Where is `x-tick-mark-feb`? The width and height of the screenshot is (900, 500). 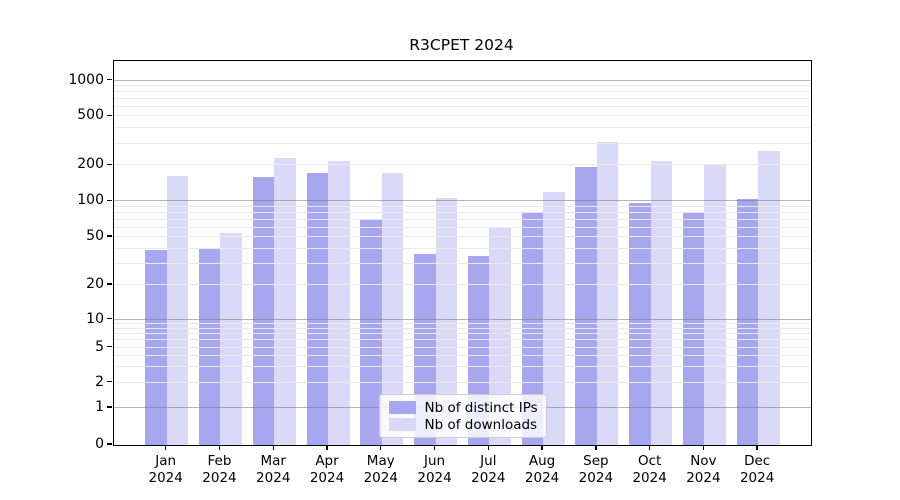
x-tick-mark-feb is located at coordinates (219, 448).